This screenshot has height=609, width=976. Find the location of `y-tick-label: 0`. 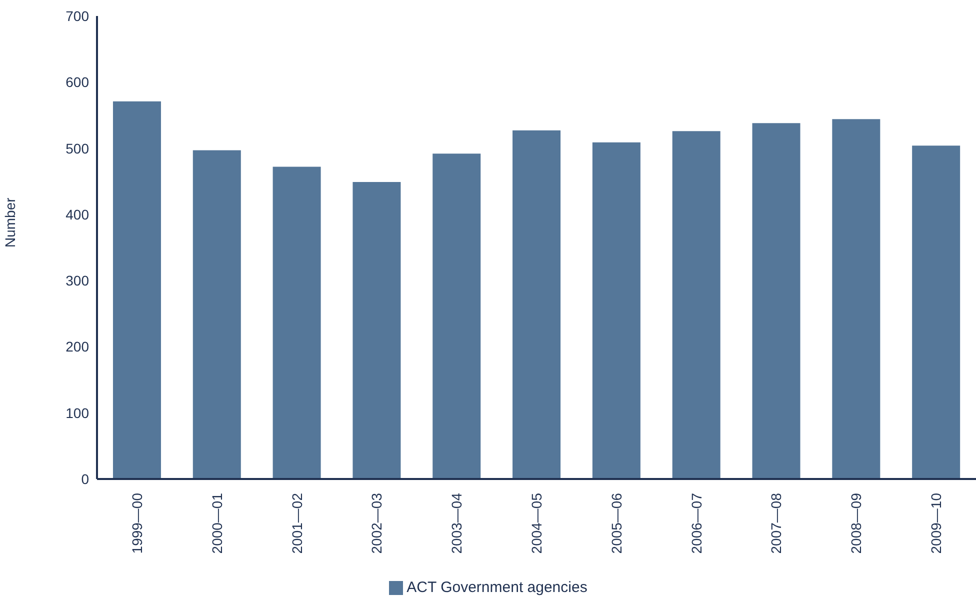

y-tick-label: 0 is located at coordinates (85, 478).